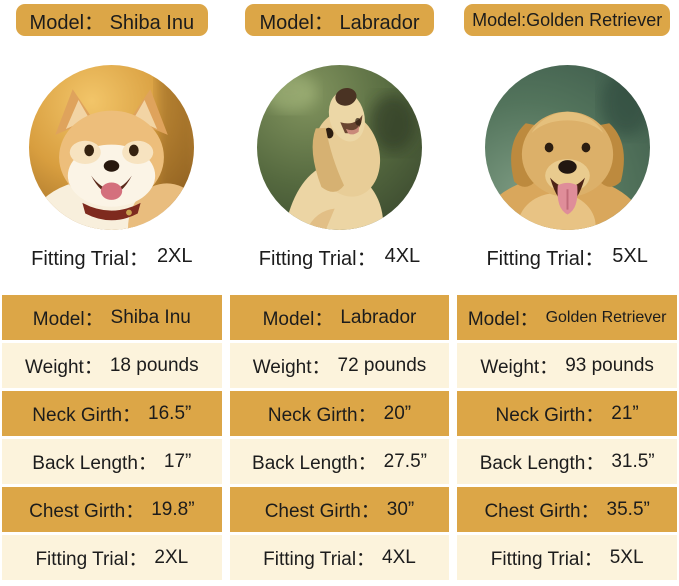 The image size is (679, 586). I want to click on table-row-weight: Weight： 93 pounds, so click(567, 365).